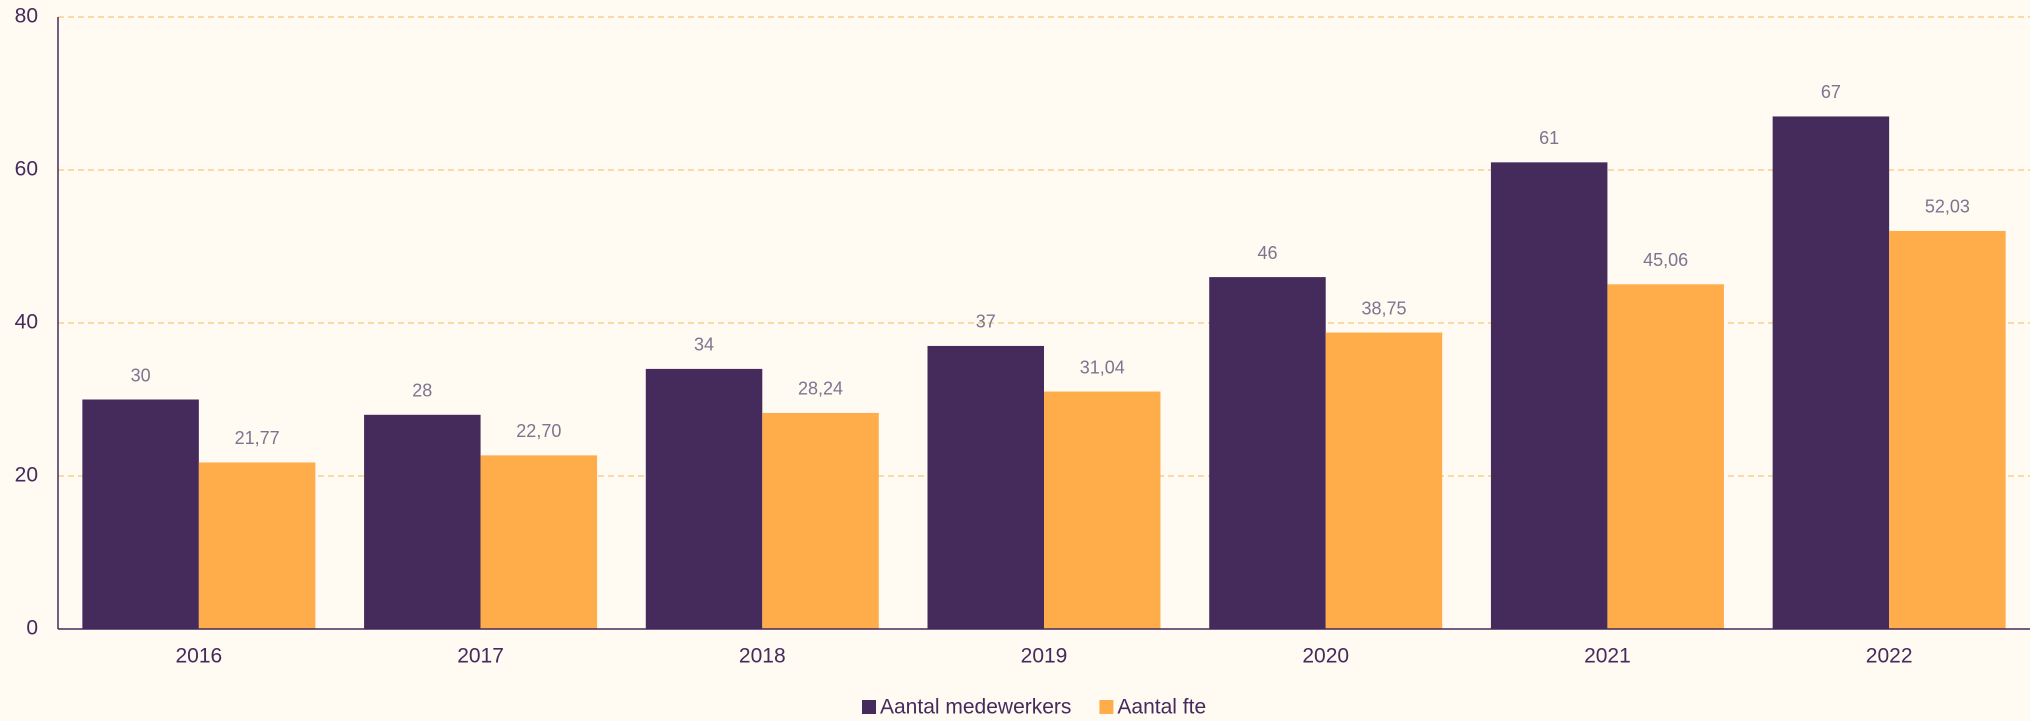 The height and width of the screenshot is (721, 2030). What do you see at coordinates (26, 169) in the screenshot?
I see `y-tick-label: 60` at bounding box center [26, 169].